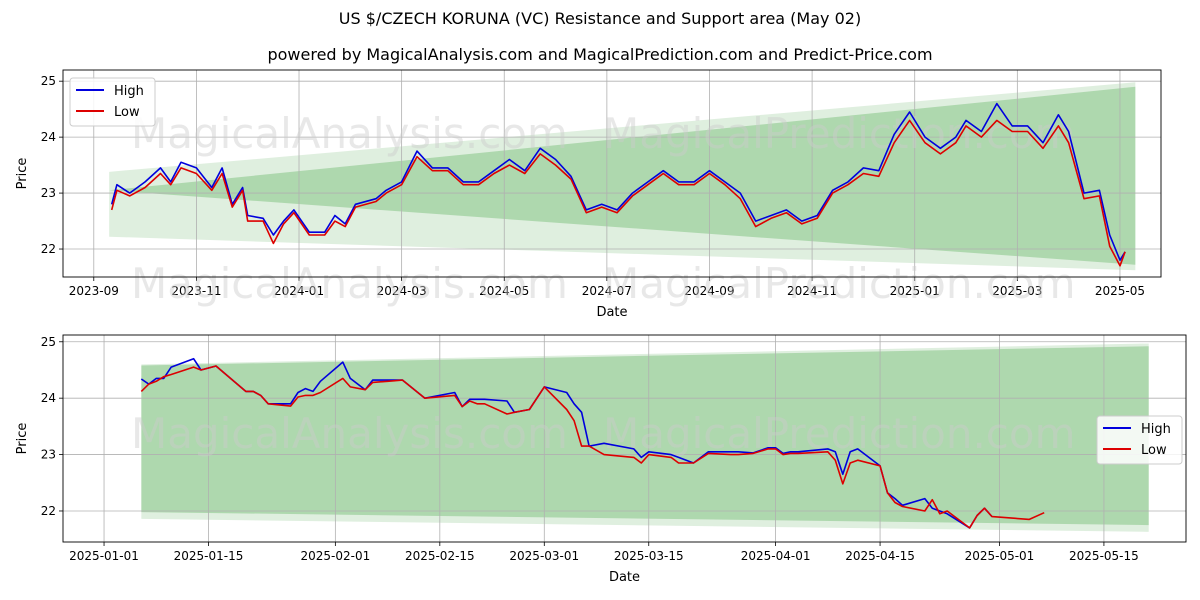 Image resolution: width=1200 pixels, height=600 pixels. I want to click on x-tick-label: 2025-04-15, so click(880, 556).